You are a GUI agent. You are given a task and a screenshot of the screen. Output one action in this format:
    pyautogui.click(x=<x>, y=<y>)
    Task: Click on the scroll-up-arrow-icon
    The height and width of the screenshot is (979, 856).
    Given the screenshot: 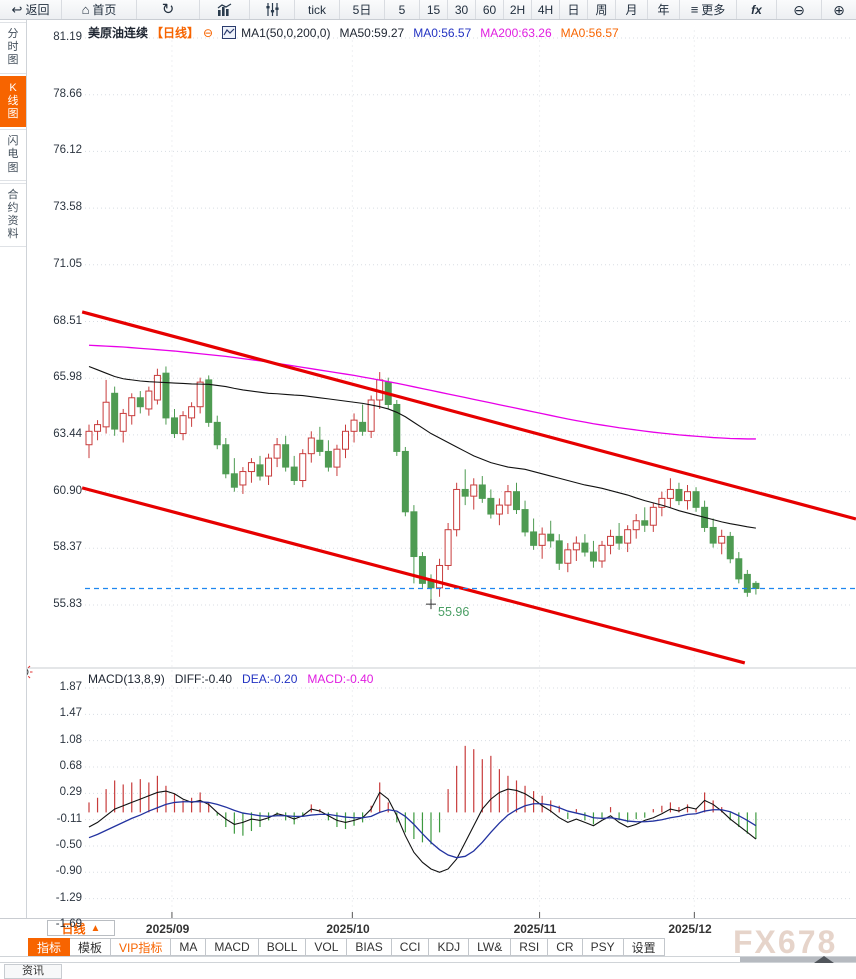 What is the action you would take?
    pyautogui.click(x=824, y=959)
    